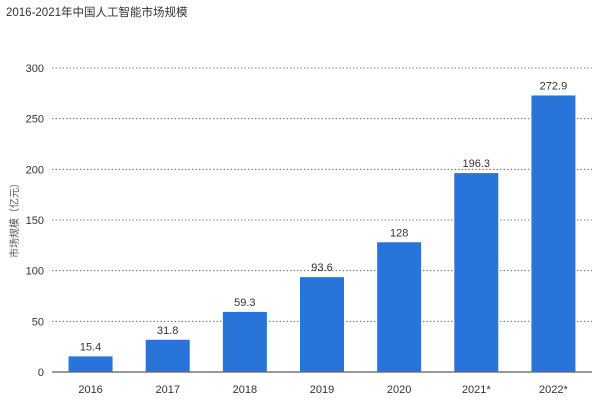 Image resolution: width=600 pixels, height=400 pixels. Describe the element at coordinates (35, 170) in the screenshot. I see `y-tick-label-200: 200` at that location.